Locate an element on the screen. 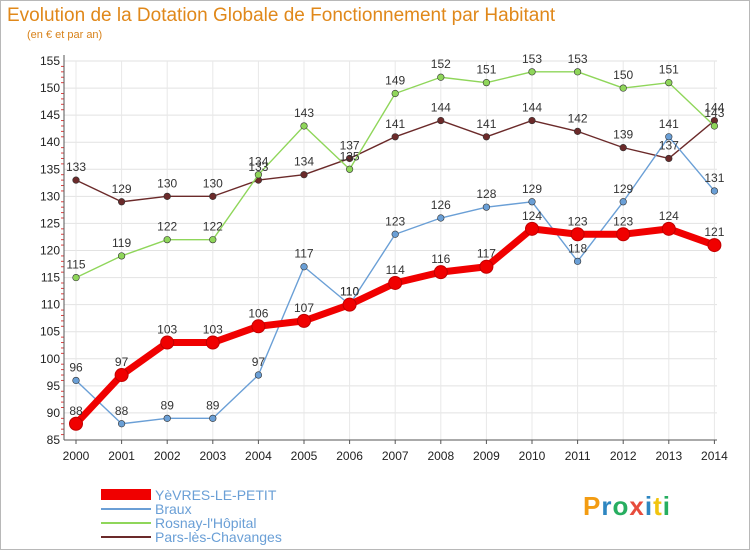 The image size is (750, 550). data-label-rosnay-l-hopital-2013: 151 is located at coordinates (669, 70).